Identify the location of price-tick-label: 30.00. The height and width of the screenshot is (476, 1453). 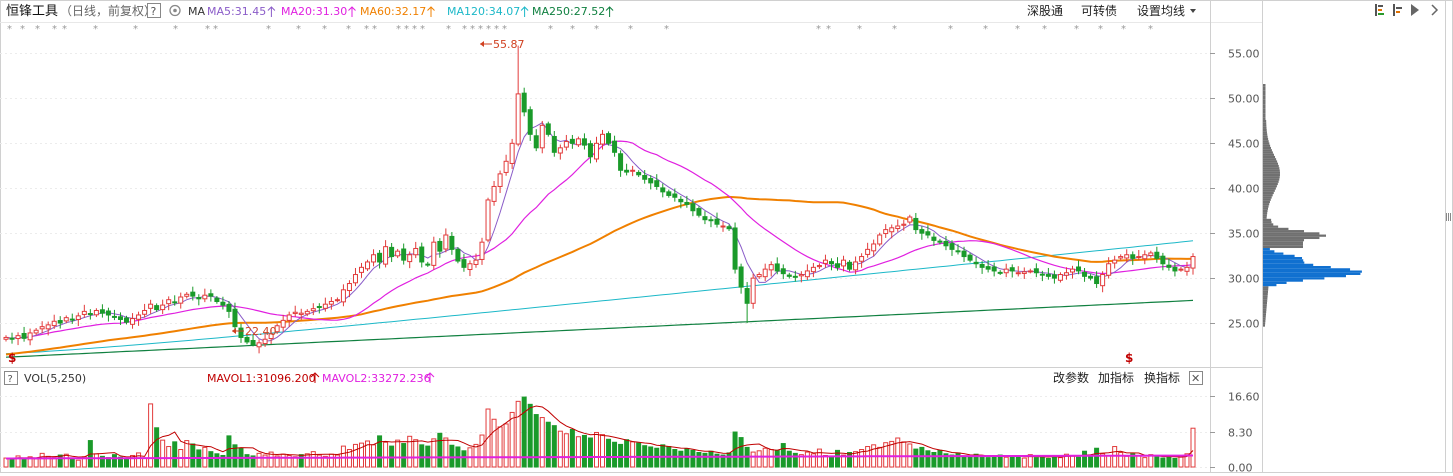
(1244, 279).